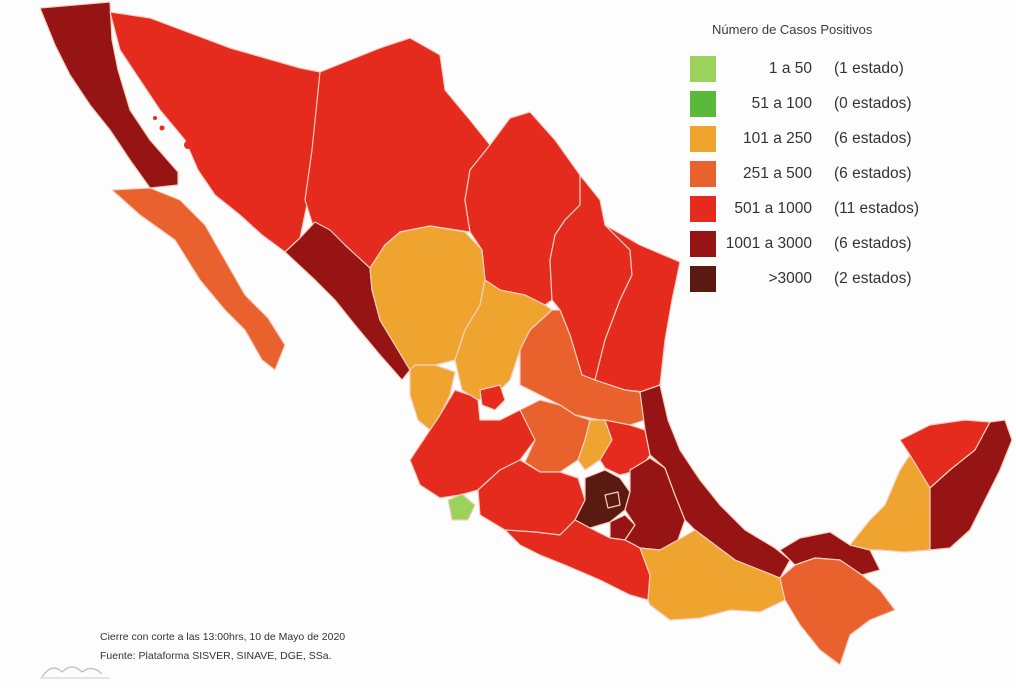  What do you see at coordinates (773, 208) in the screenshot?
I see `legend-range: 501 a 1000` at bounding box center [773, 208].